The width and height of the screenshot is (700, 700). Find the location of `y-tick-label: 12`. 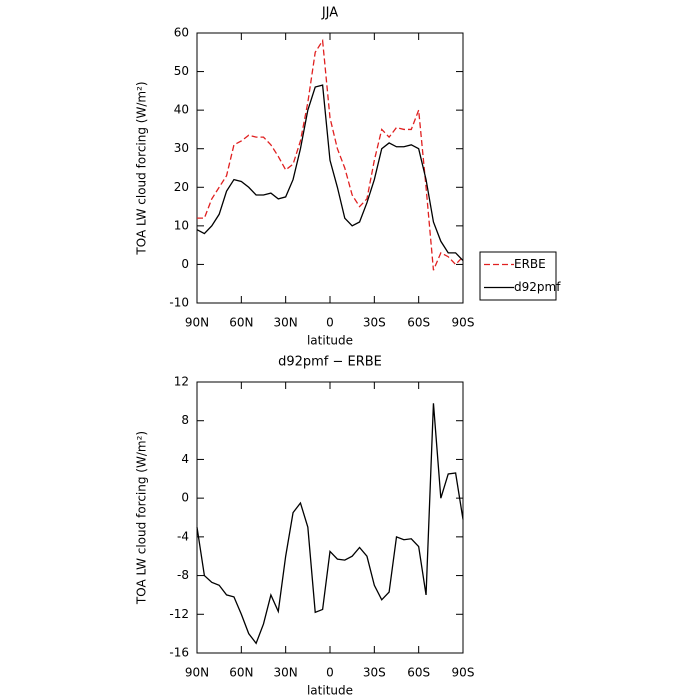

y-tick-label: 12 is located at coordinates (181, 382).